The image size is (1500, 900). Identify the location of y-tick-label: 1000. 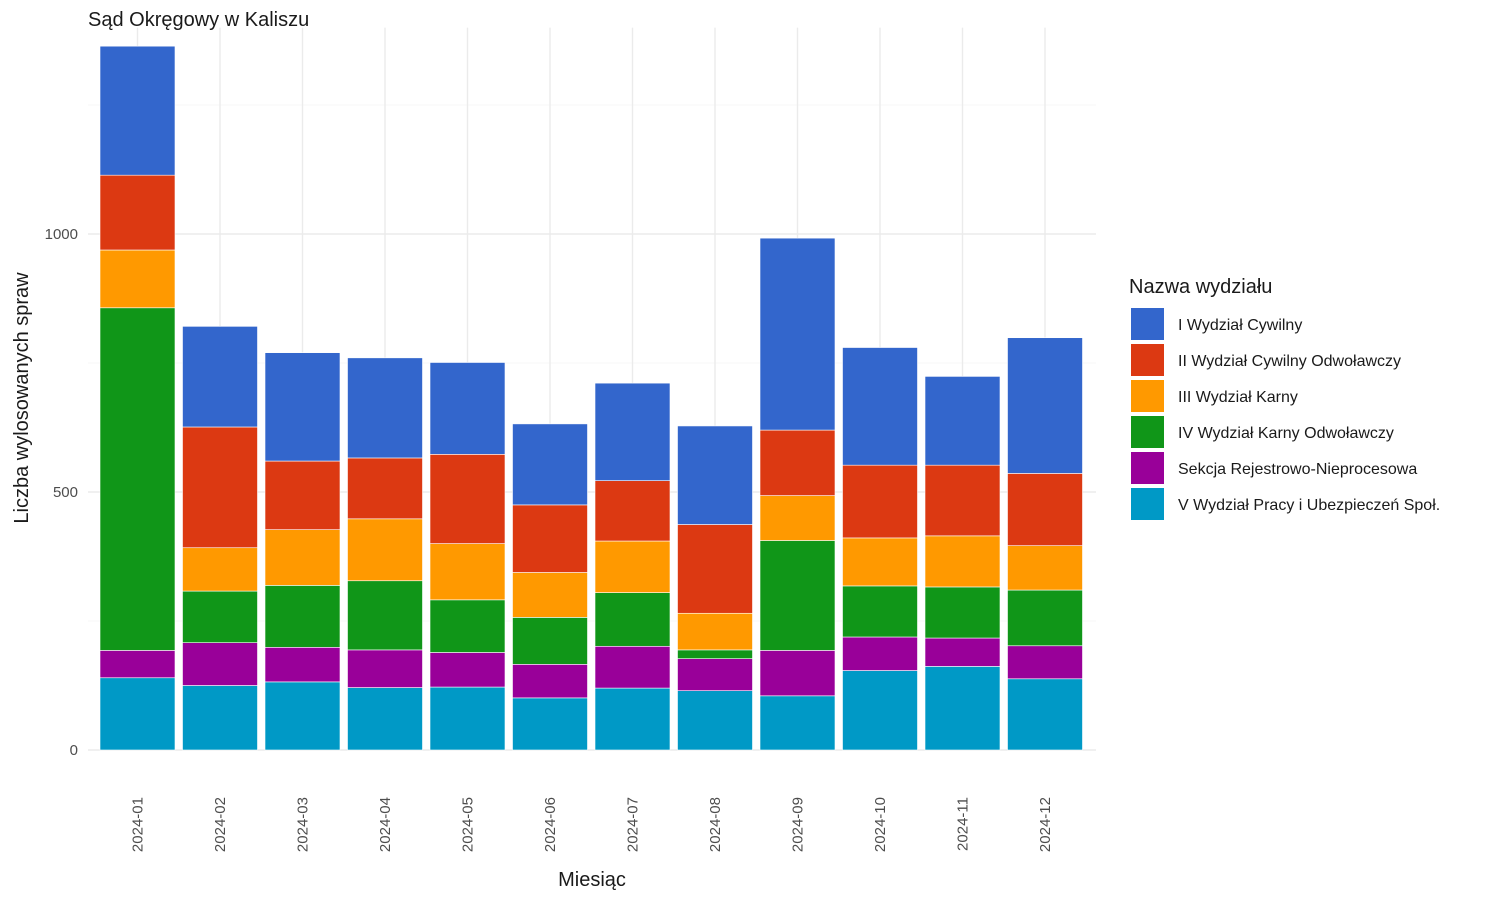
(61, 234).